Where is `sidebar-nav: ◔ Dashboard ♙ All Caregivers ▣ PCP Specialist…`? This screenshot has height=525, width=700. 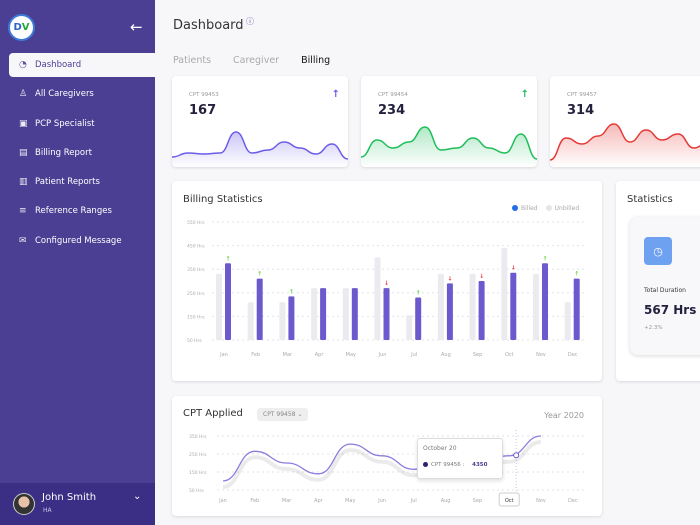
sidebar-nav: ◔ Dashboard ♙ All Caregivers ▣ PCP Specialist… is located at coordinates (82, 155).